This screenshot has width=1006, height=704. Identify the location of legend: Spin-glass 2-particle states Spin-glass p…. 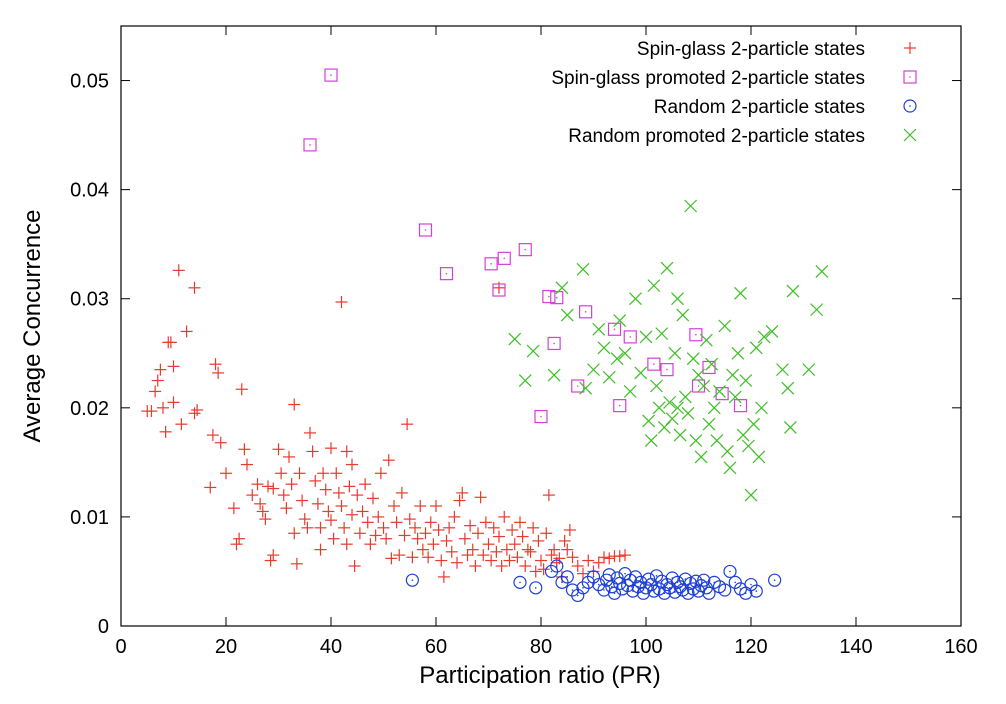
(734, 93).